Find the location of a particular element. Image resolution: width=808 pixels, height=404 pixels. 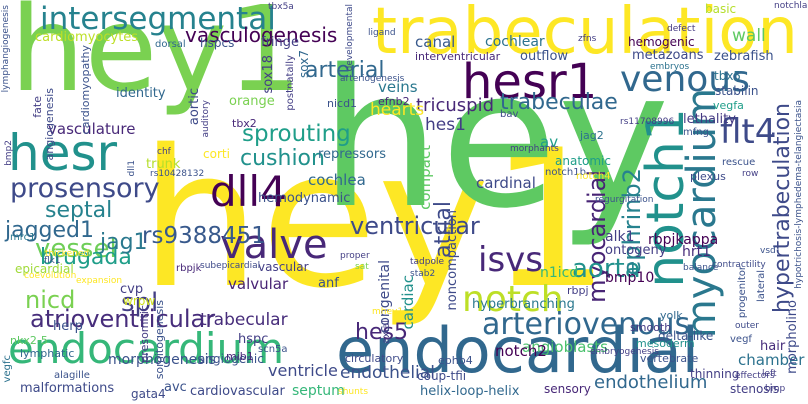

word-venous: venous is located at coordinates (685, 79).